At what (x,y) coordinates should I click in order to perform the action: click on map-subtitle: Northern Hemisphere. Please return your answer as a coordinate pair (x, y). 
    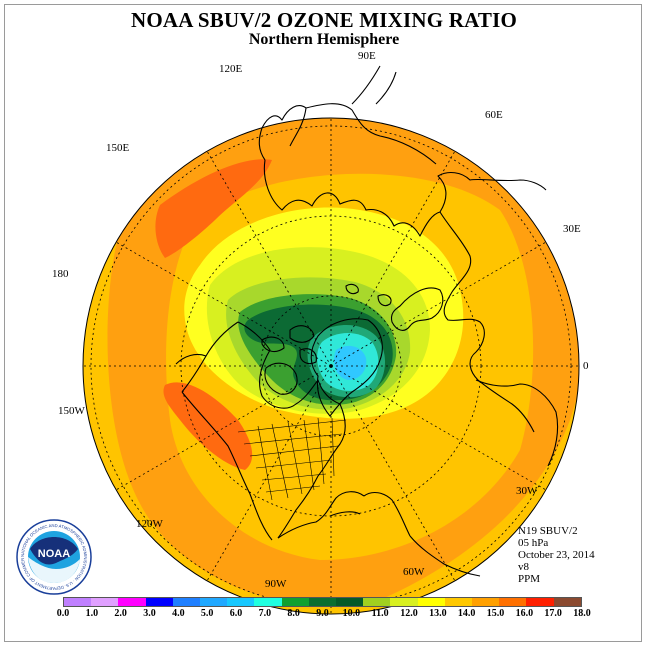
    Looking at the image, I should click on (324, 39).